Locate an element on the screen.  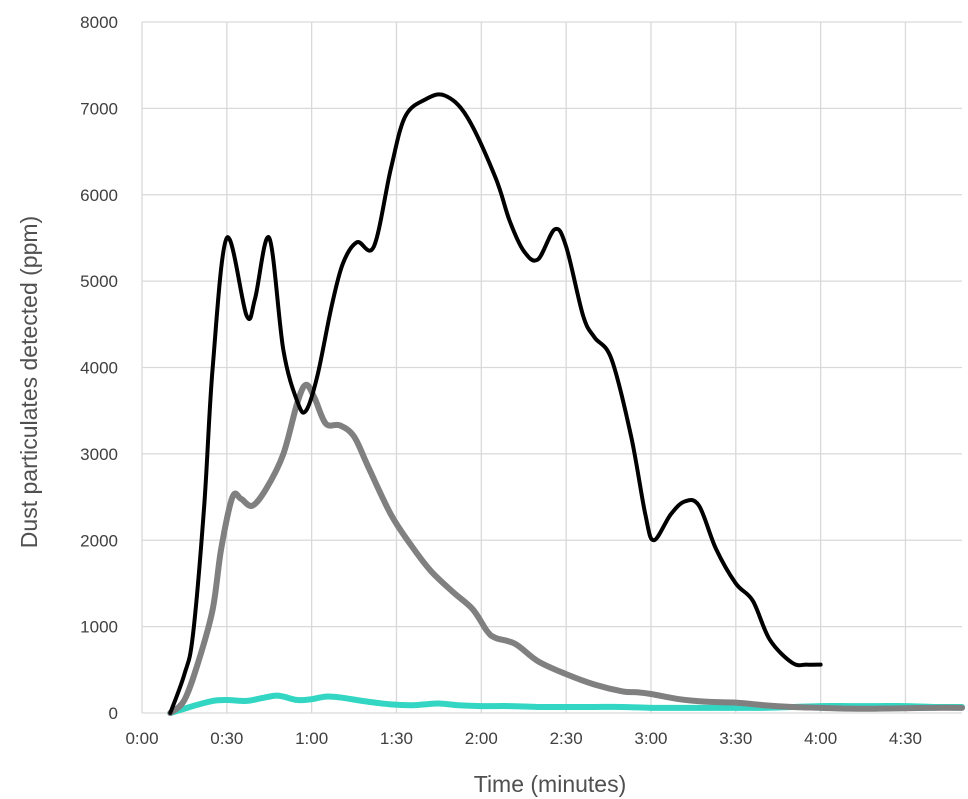
x-axis-title: Time (minutes) is located at coordinates (550, 784).